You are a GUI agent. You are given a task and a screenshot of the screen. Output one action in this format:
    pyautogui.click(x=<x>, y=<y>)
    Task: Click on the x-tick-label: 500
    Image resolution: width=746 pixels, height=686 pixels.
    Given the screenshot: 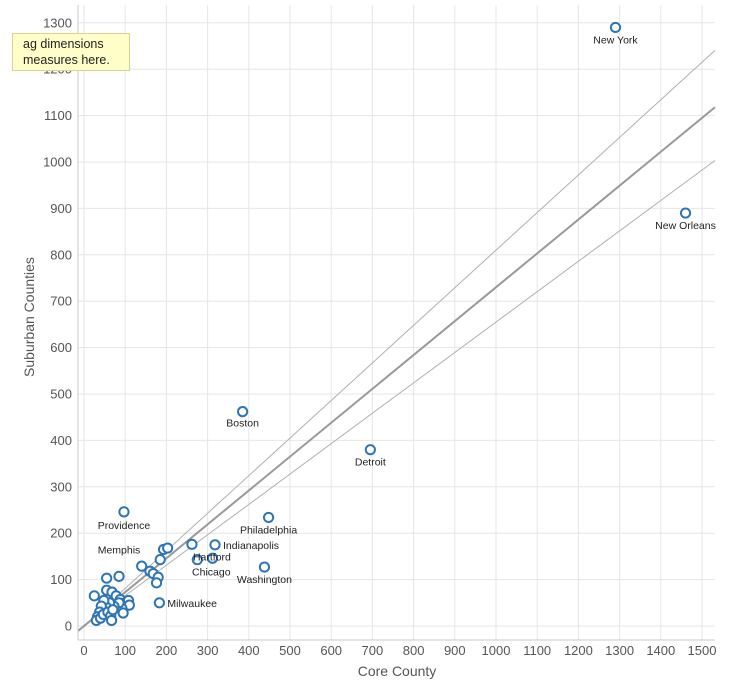 What is the action you would take?
    pyautogui.click(x=290, y=650)
    